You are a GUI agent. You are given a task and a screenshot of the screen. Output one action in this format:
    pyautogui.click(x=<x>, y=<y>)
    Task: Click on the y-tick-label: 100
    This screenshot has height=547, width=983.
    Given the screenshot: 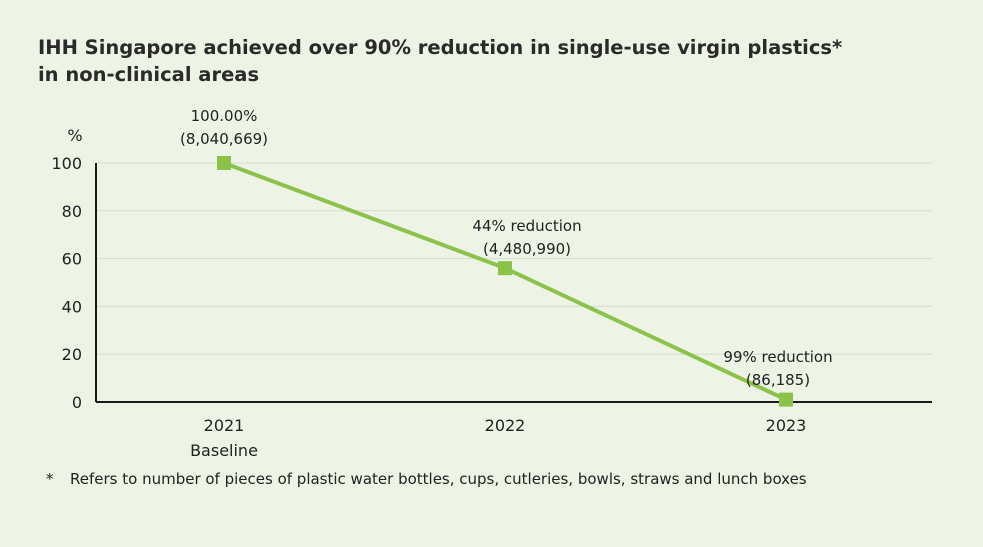 What is the action you would take?
    pyautogui.click(x=66, y=163)
    